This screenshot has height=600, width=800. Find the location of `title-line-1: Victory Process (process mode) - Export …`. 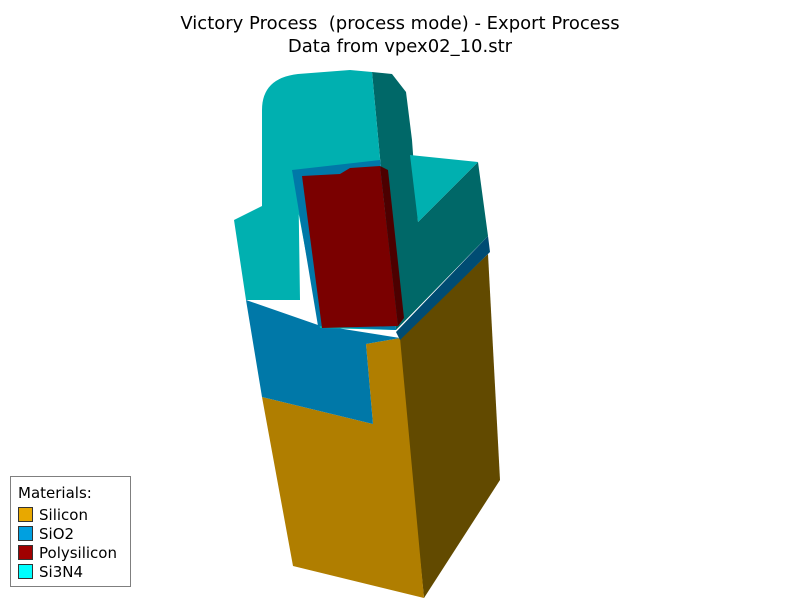

title-line-1: Victory Process (process mode) - Export … is located at coordinates (400, 23).